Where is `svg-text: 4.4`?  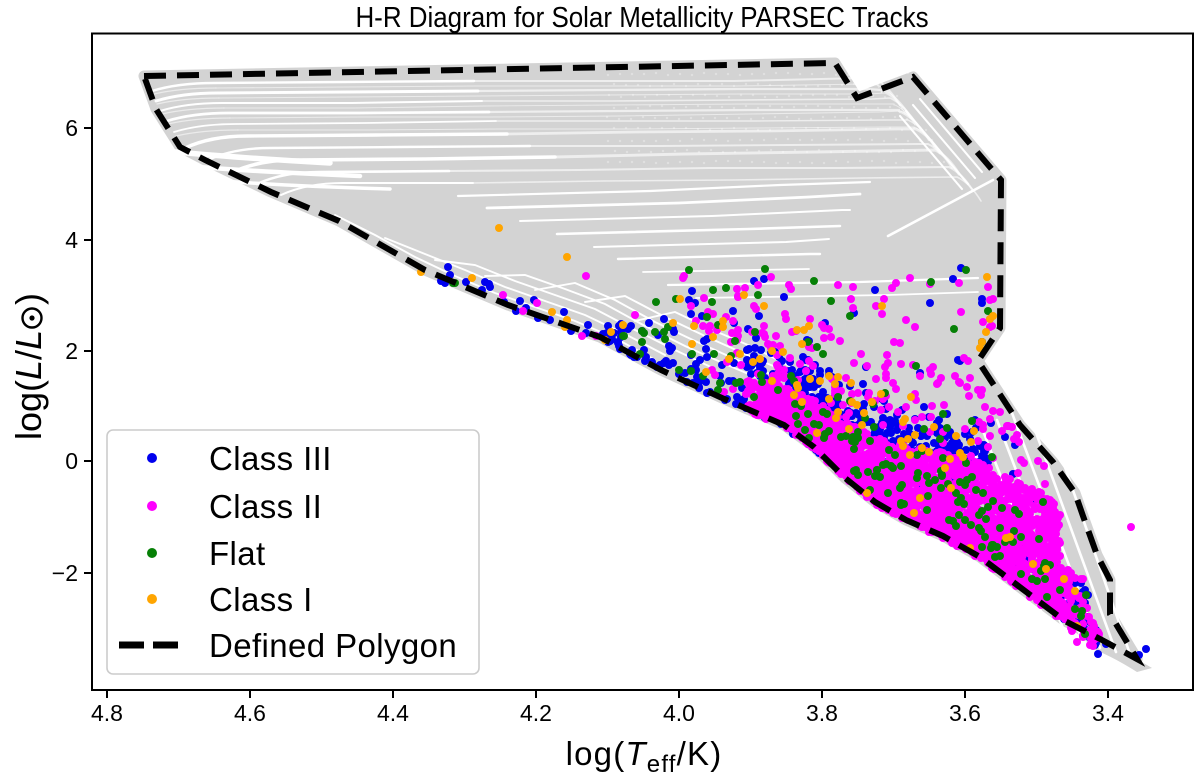 svg-text: 4.4 is located at coordinates (393, 713).